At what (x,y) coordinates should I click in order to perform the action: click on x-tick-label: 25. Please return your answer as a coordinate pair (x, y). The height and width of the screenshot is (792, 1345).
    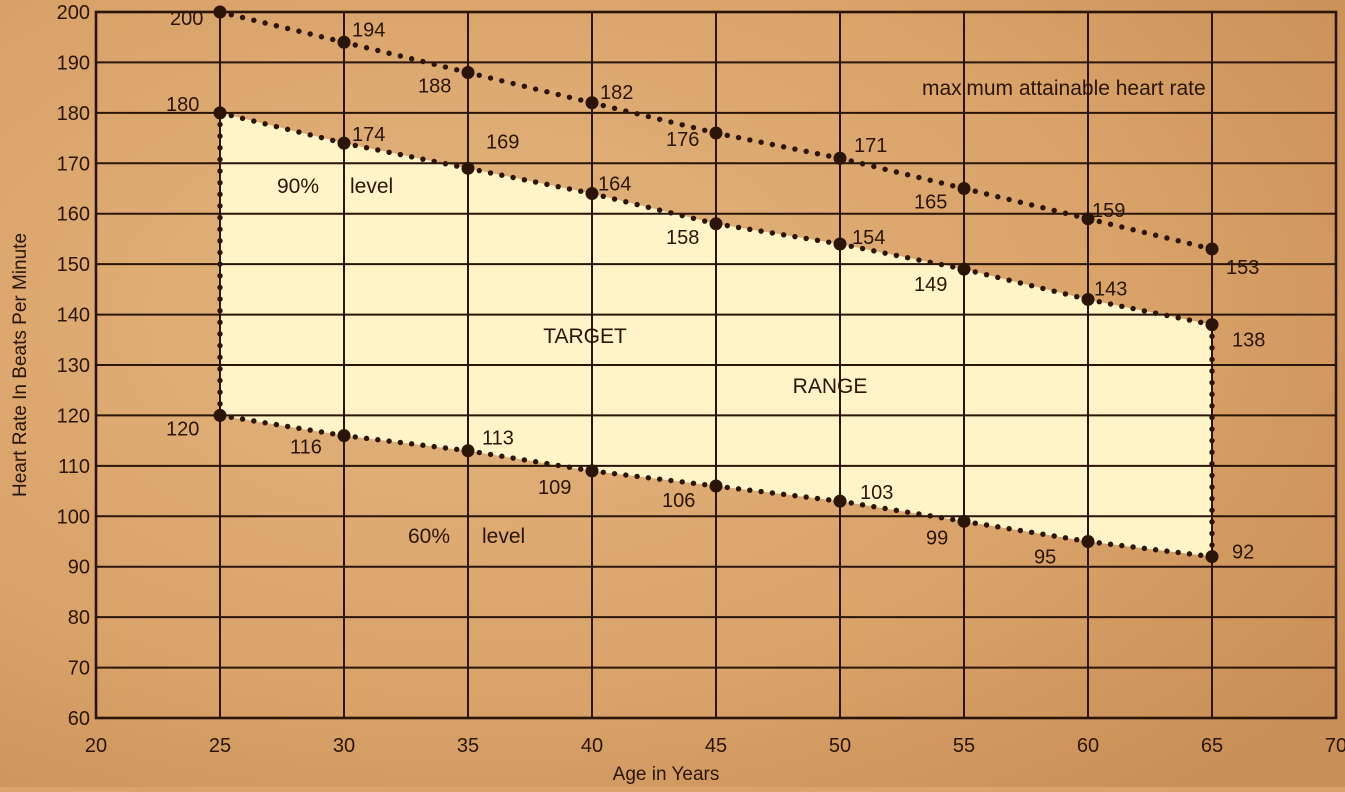
    Looking at the image, I should click on (220, 746).